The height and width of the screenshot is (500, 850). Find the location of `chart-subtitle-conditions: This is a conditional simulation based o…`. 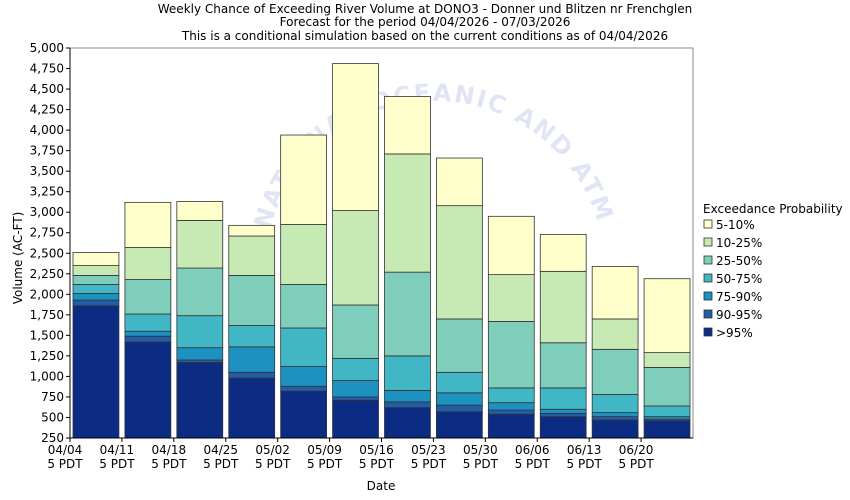

chart-subtitle-conditions: This is a conditional simulation based o… is located at coordinates (424, 36).